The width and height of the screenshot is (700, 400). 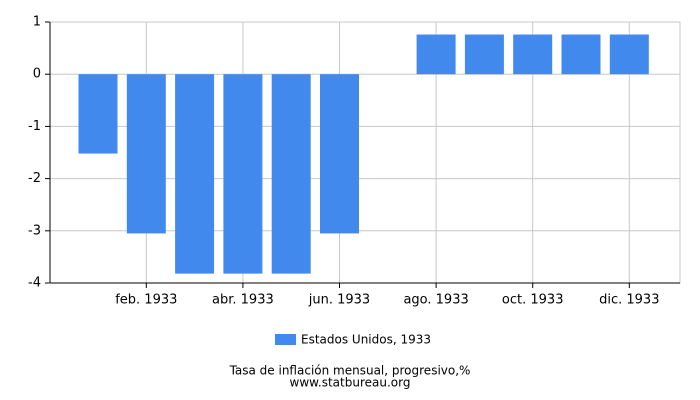 I want to click on x-tick-label: oct. 1933, so click(x=533, y=300).